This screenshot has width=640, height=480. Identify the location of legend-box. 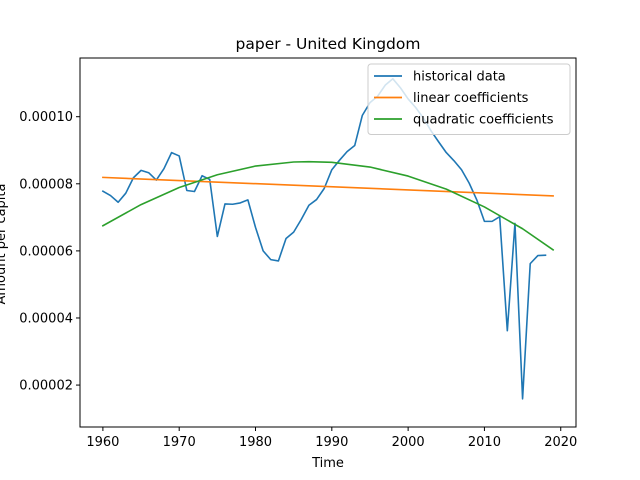
(469, 99).